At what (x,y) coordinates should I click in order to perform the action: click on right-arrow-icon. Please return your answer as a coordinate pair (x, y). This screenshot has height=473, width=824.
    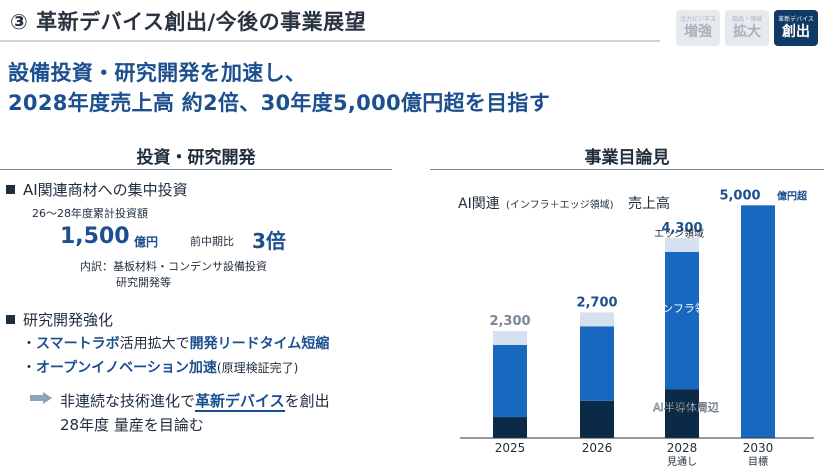
    Looking at the image, I should click on (41, 398).